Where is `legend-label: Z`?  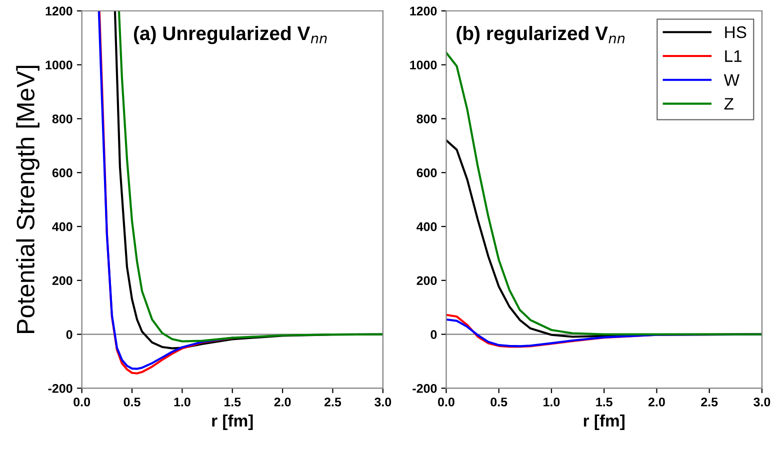 legend-label: Z is located at coordinates (729, 104).